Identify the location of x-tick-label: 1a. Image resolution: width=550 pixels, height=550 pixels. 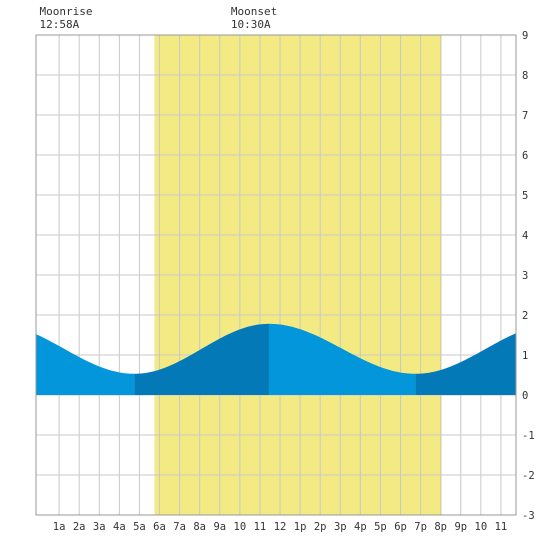
(59, 527).